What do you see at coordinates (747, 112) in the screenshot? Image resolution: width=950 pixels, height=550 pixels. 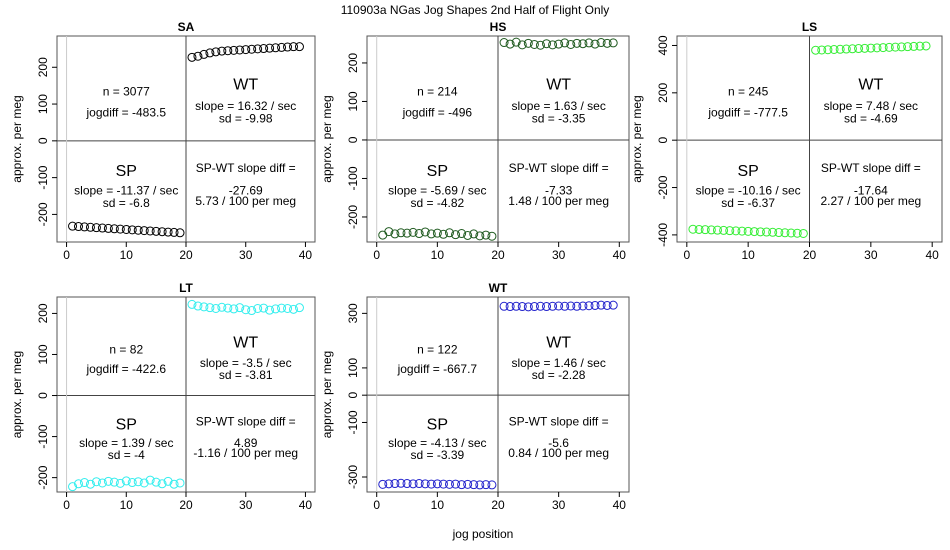 I see `jogdiff: jogdiff = -777.5` at bounding box center [747, 112].